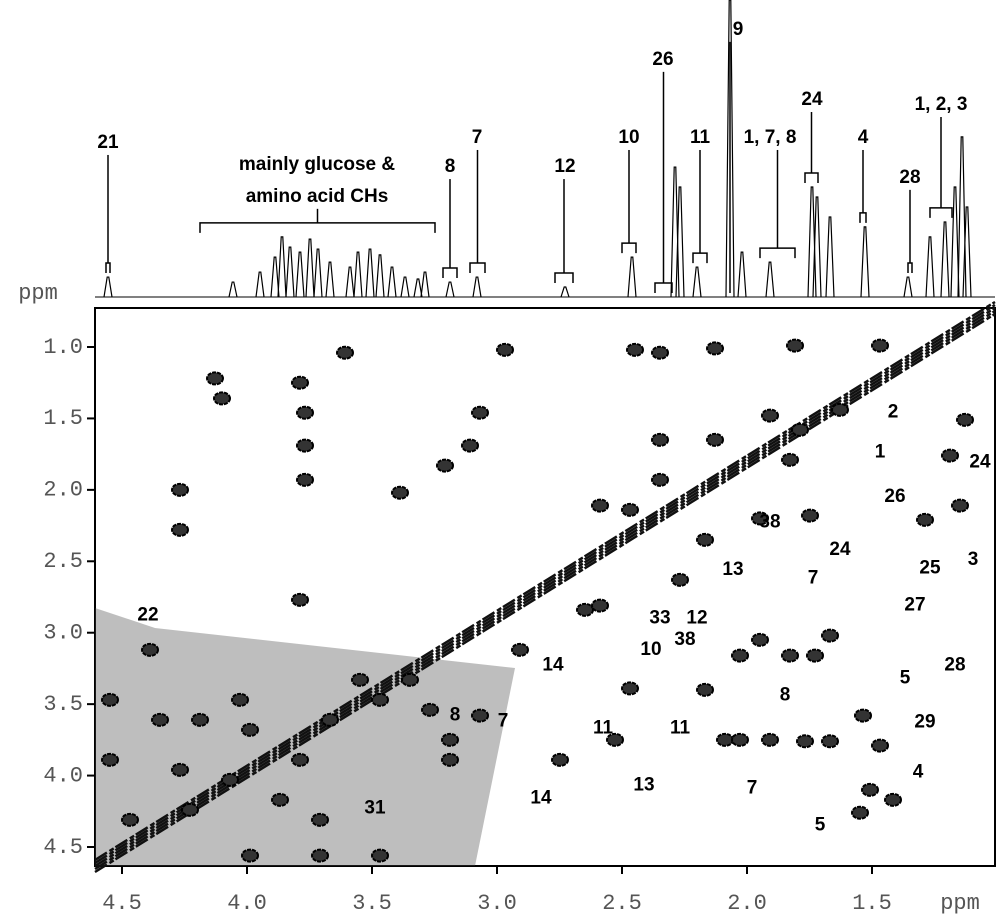 Image resolution: width=999 pixels, height=920 pixels. I want to click on peak-label: 12, so click(564, 166).